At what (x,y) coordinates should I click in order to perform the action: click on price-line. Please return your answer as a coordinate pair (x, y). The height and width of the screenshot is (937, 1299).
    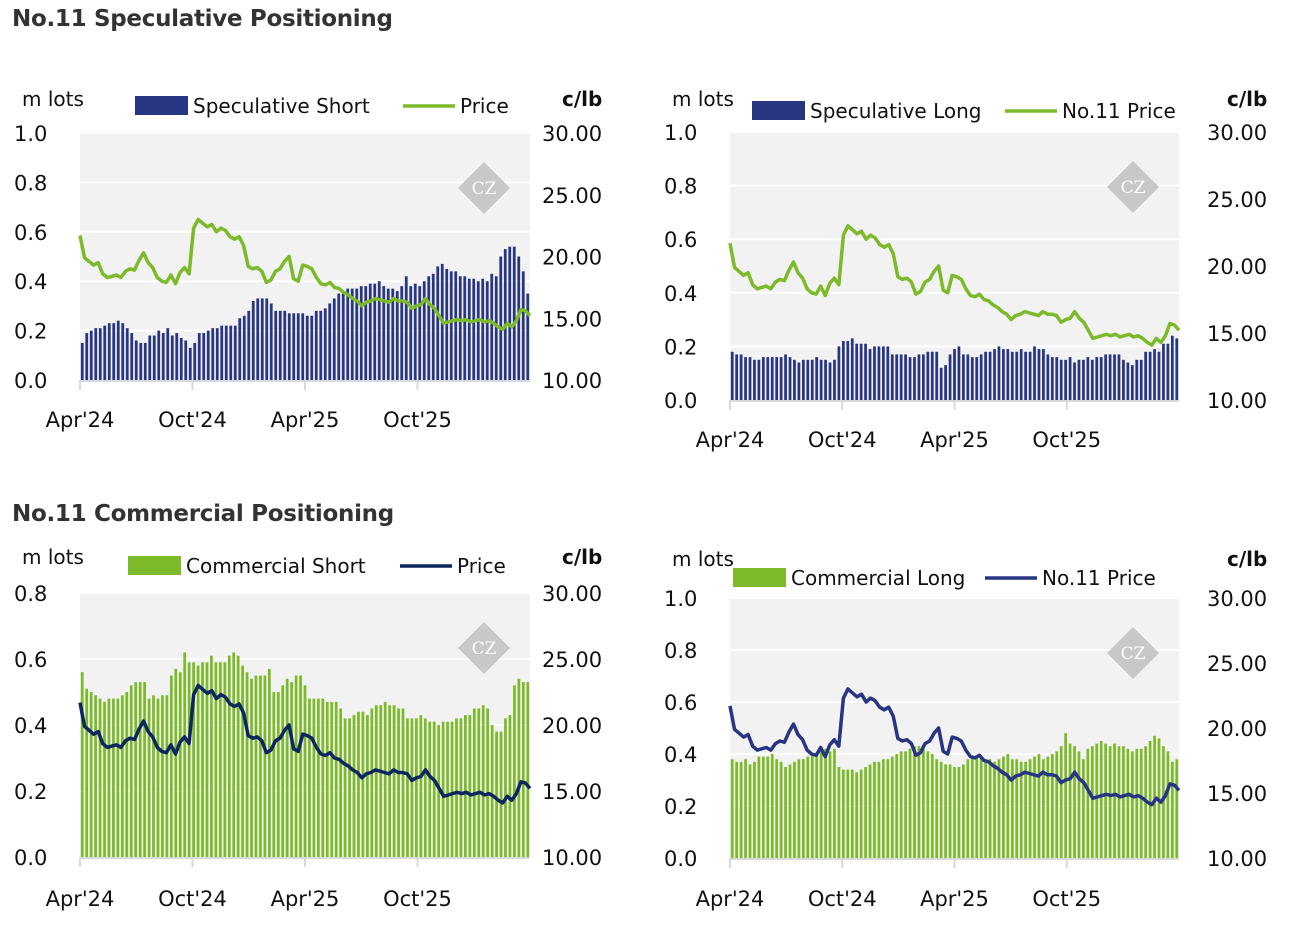
    Looking at the image, I should click on (954, 747).